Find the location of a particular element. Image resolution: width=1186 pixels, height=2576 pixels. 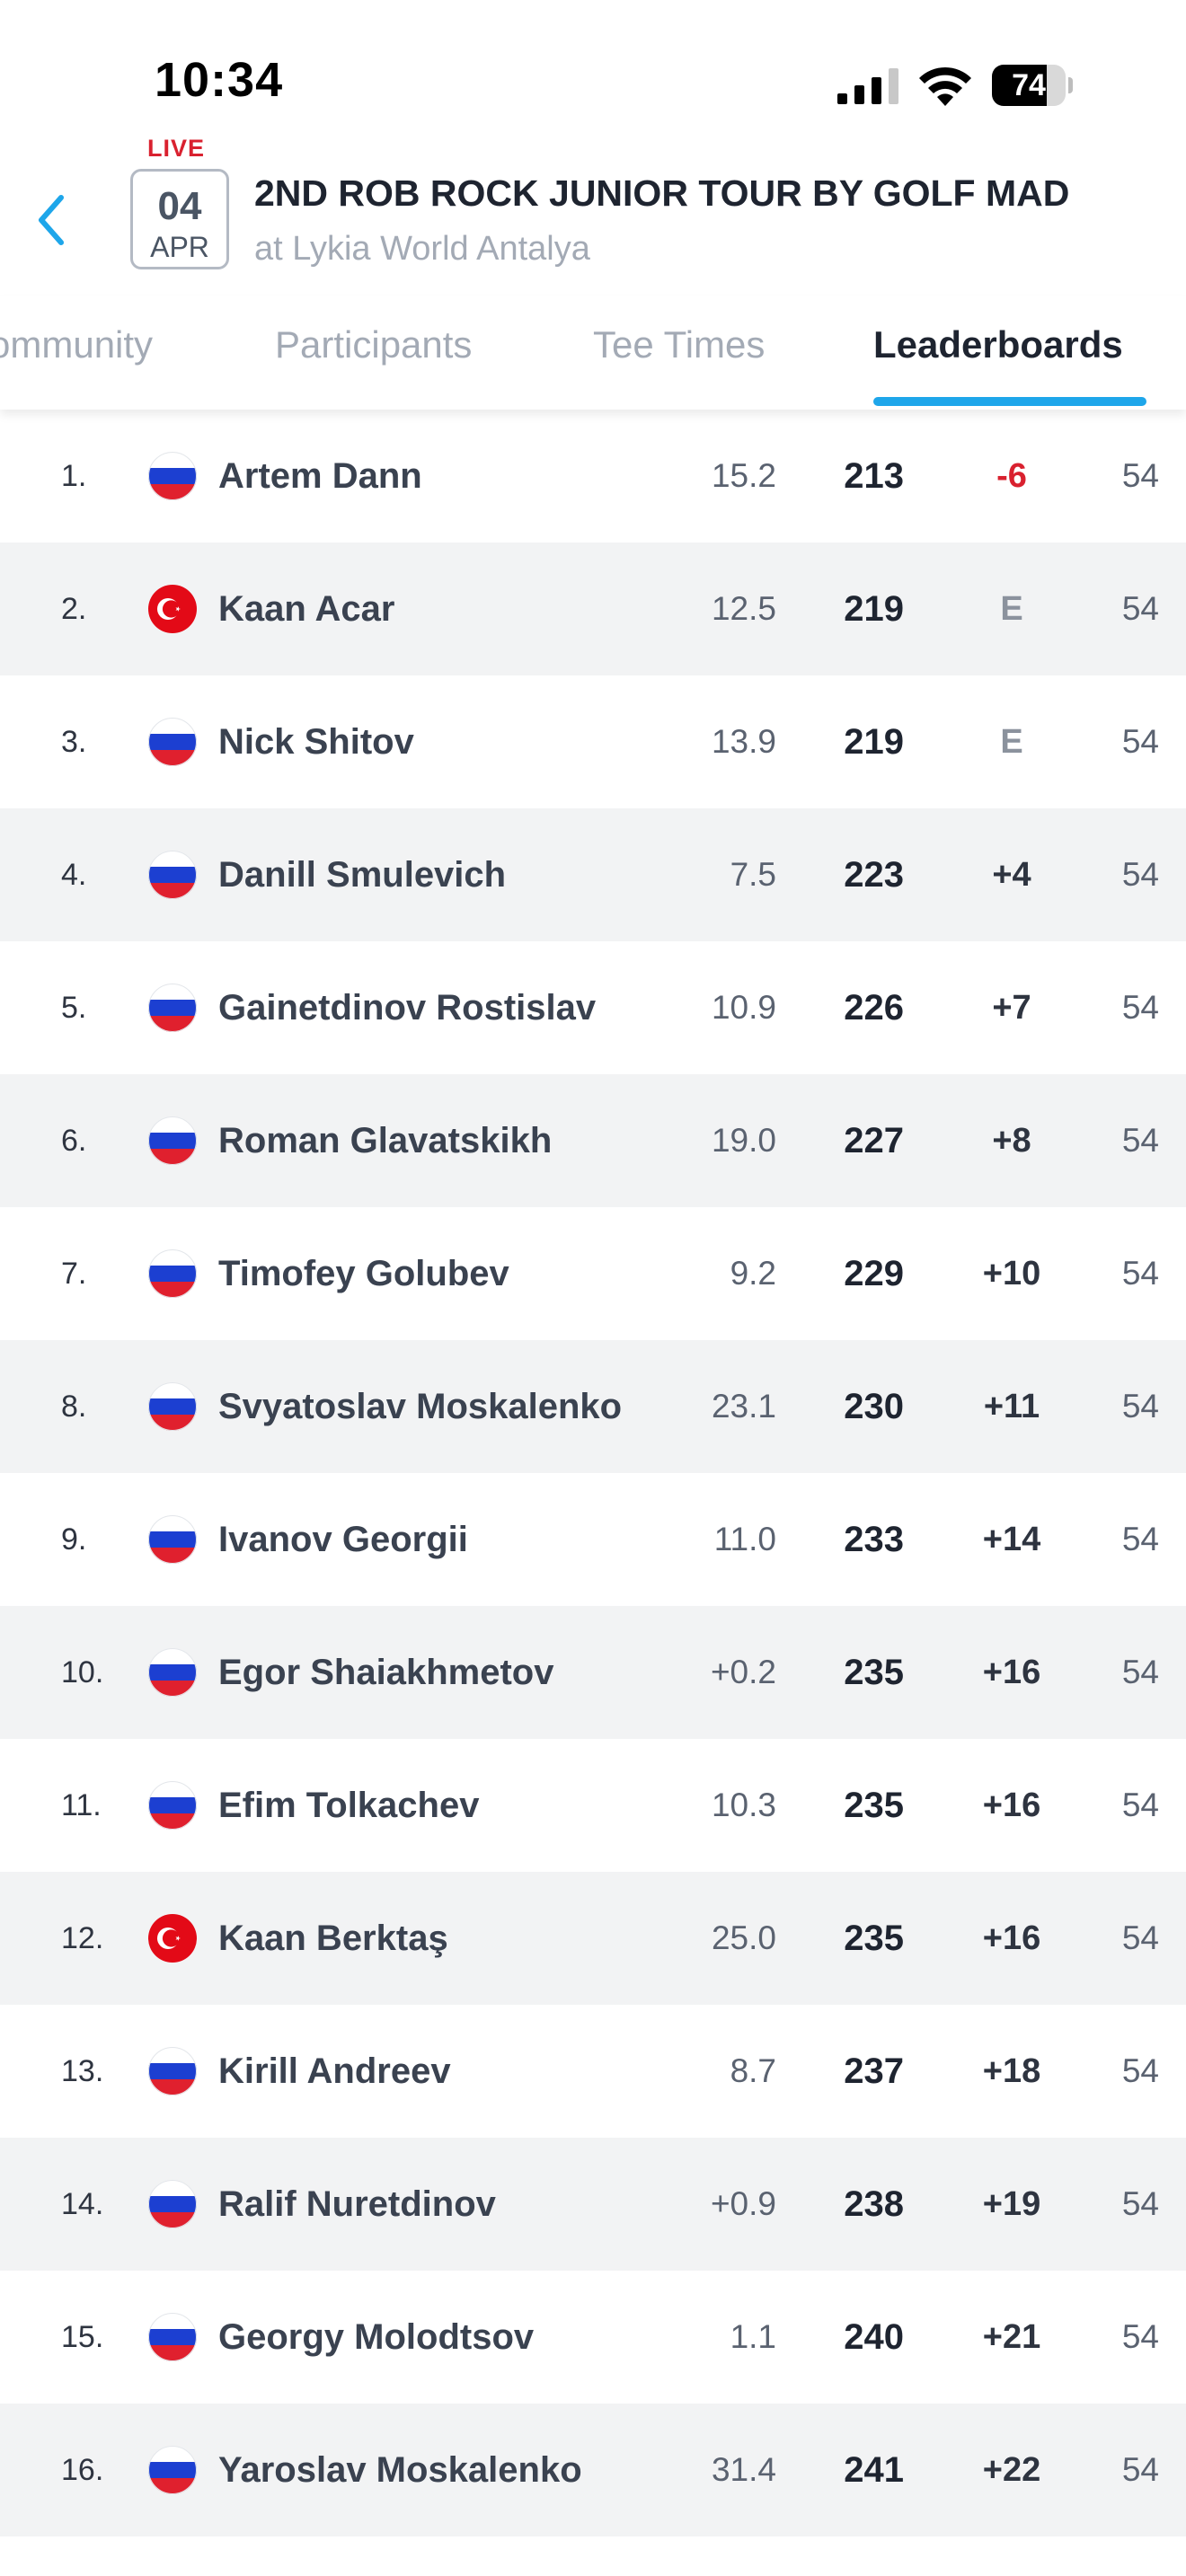

leaderboard-row: 10. Egor Shaiakhmetov +0.2 235 +16 54 is located at coordinates (593, 1672).